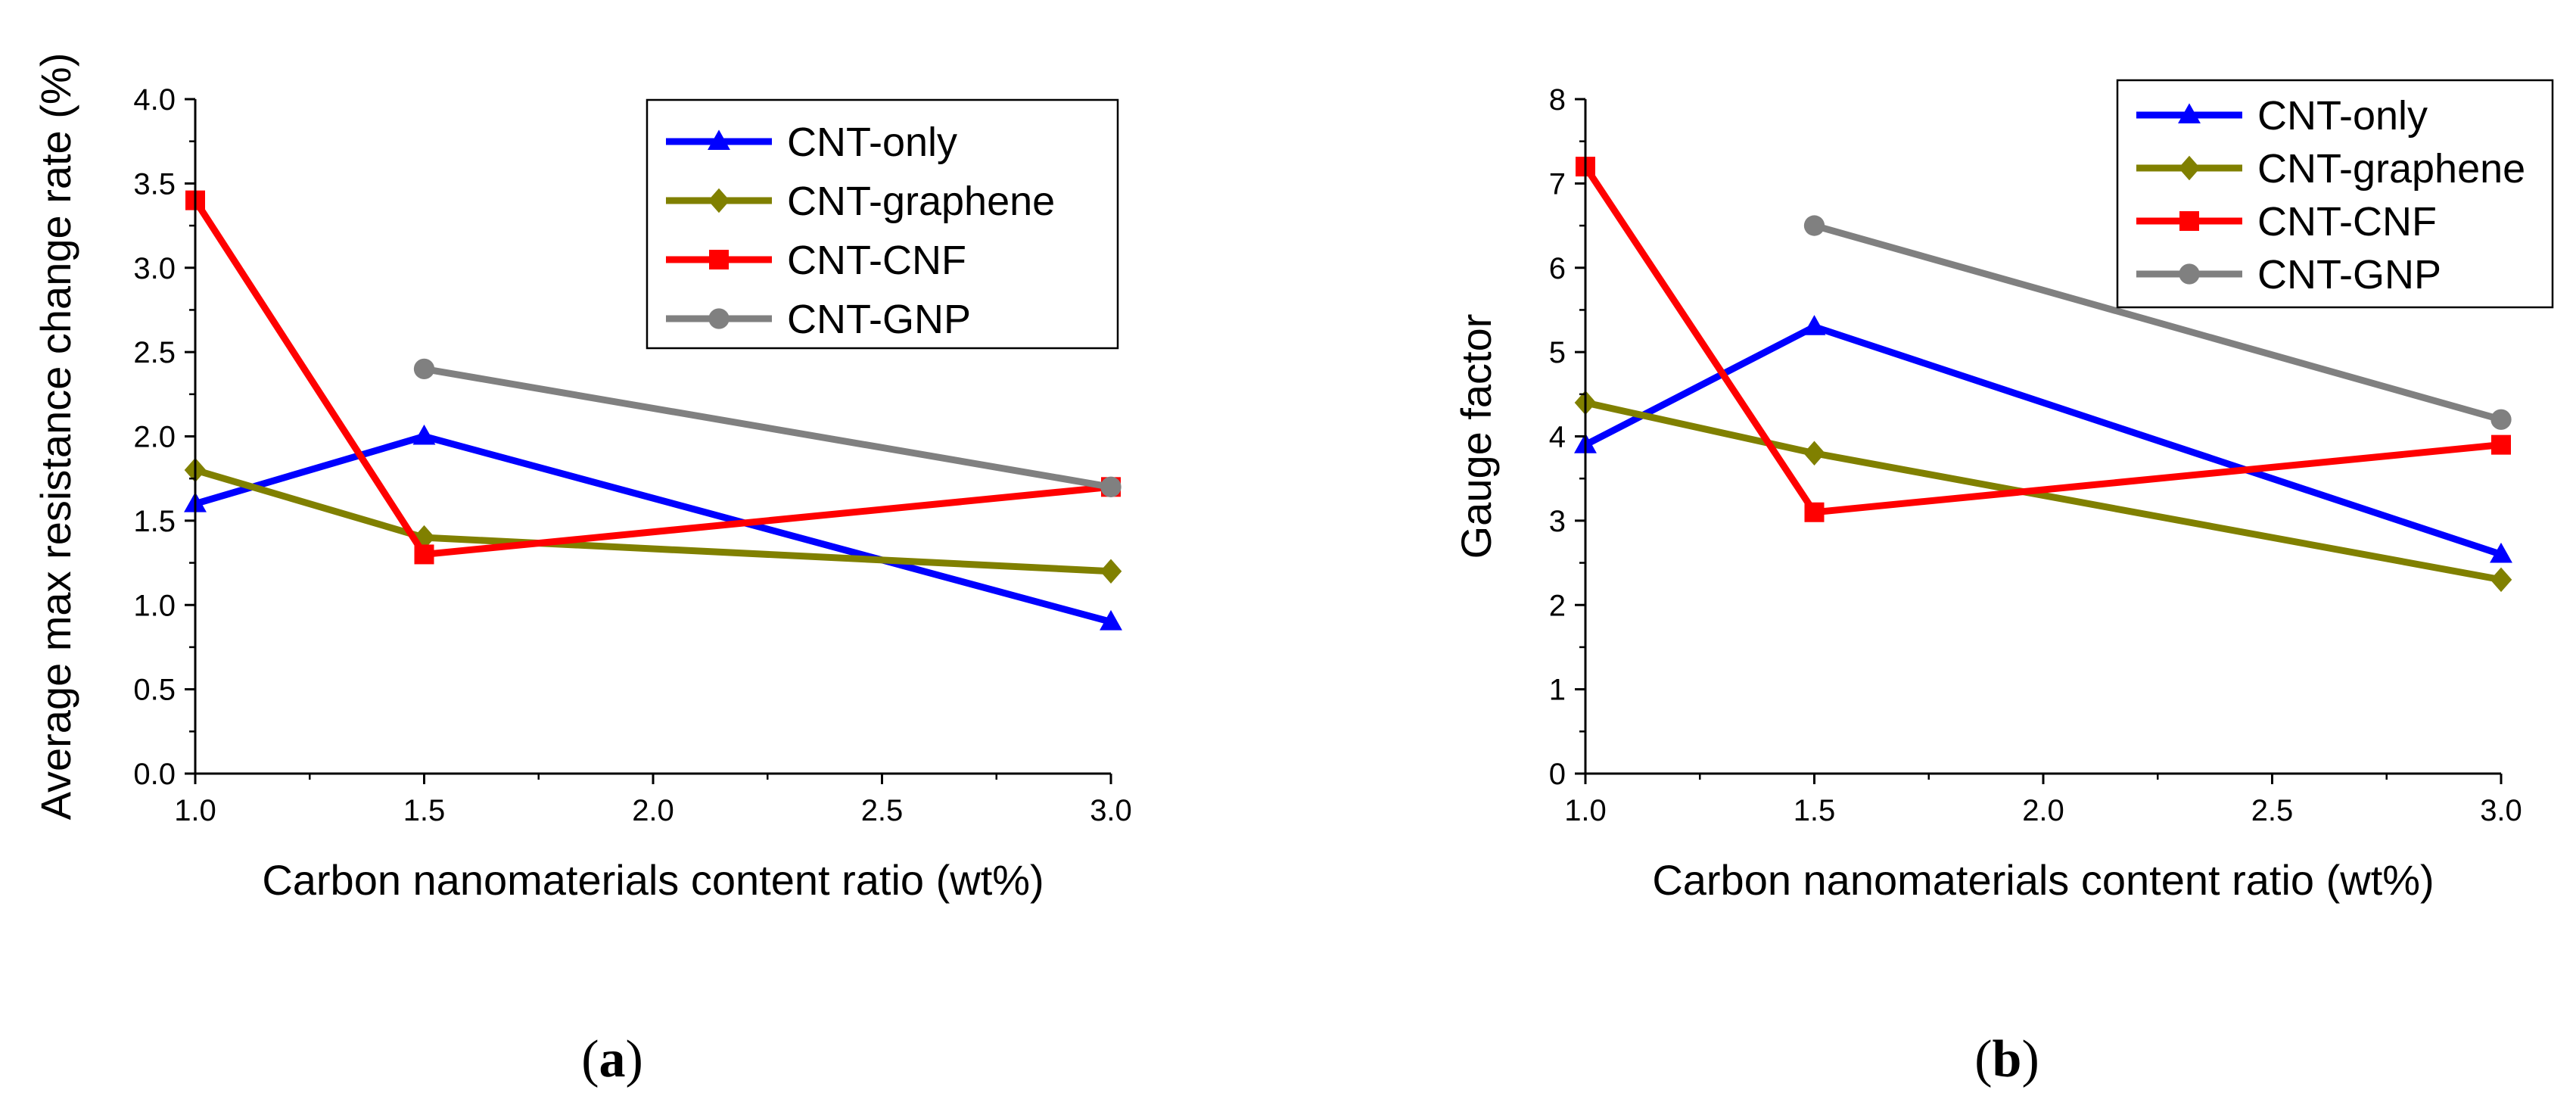 This screenshot has height=1118, width=2576. Describe the element at coordinates (1557, 184) in the screenshot. I see `y-tick-label: 7` at that location.